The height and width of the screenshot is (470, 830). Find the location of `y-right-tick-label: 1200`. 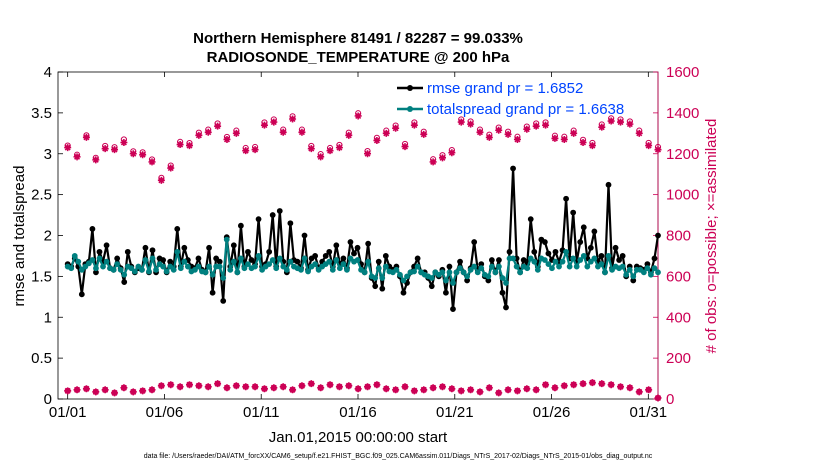

y-right-tick-label: 1200 is located at coordinates (682, 154).